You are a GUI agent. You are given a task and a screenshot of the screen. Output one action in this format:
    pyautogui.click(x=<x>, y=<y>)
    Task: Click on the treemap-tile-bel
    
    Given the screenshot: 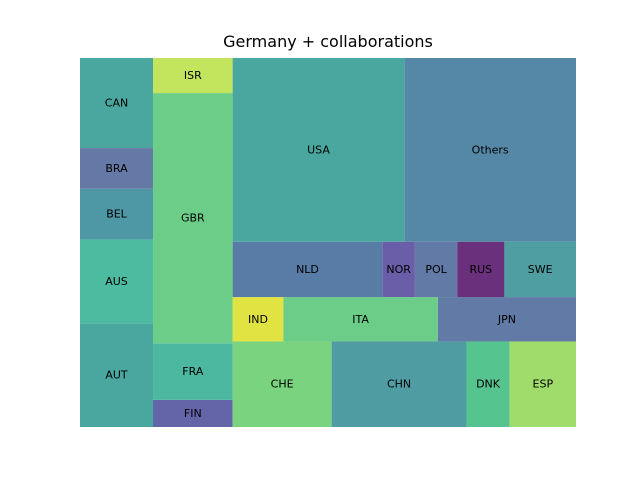 What is the action you would take?
    pyautogui.click(x=117, y=214)
    